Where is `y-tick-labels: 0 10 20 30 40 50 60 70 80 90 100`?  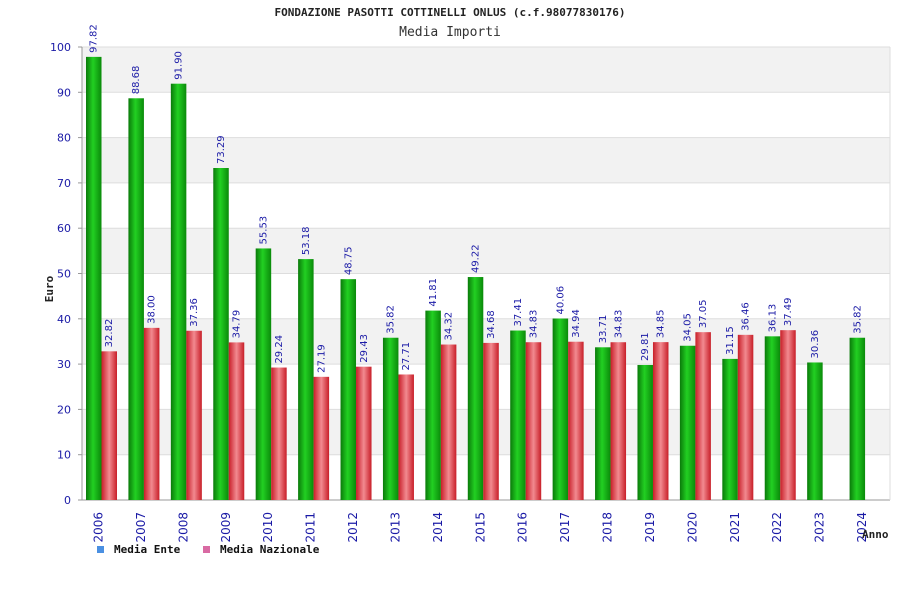
y-tick-labels: 0 10 20 30 40 50 60 70 80 90 100 is located at coordinates (60, 274).